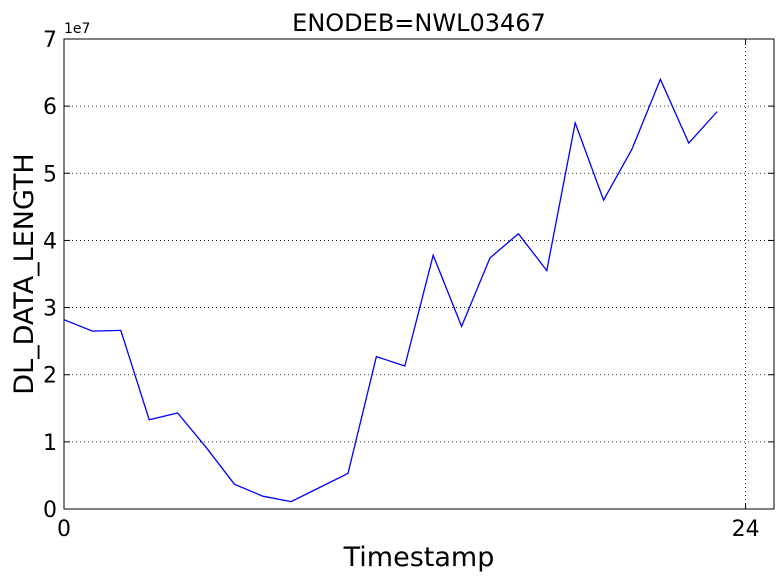  I want to click on y-tick-label: 2, so click(50, 376).